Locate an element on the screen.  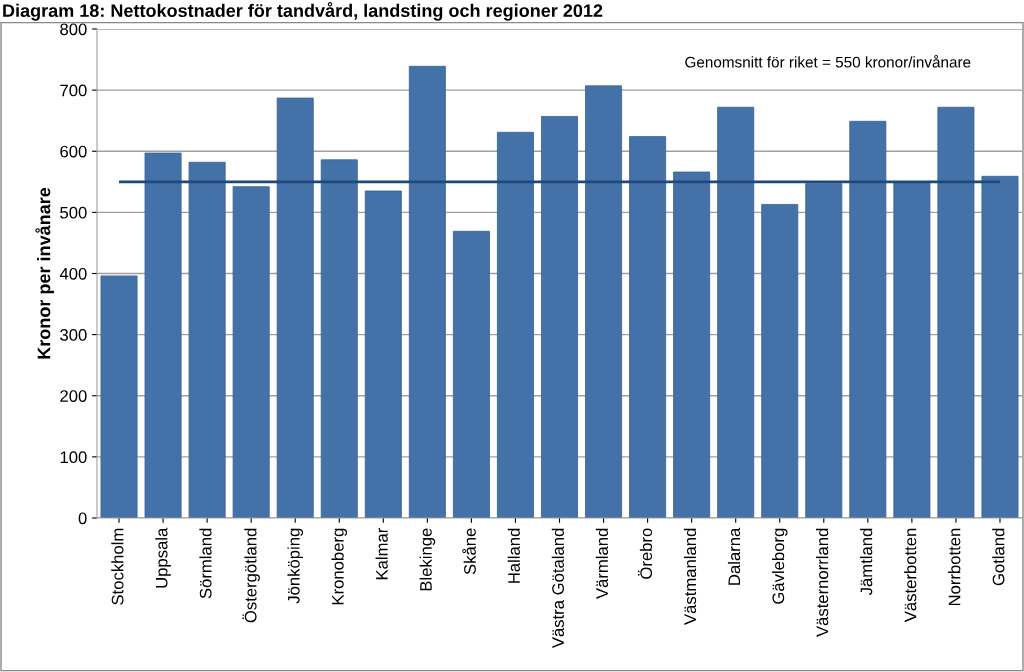
y-tick-label: 100 is located at coordinates (73, 457).